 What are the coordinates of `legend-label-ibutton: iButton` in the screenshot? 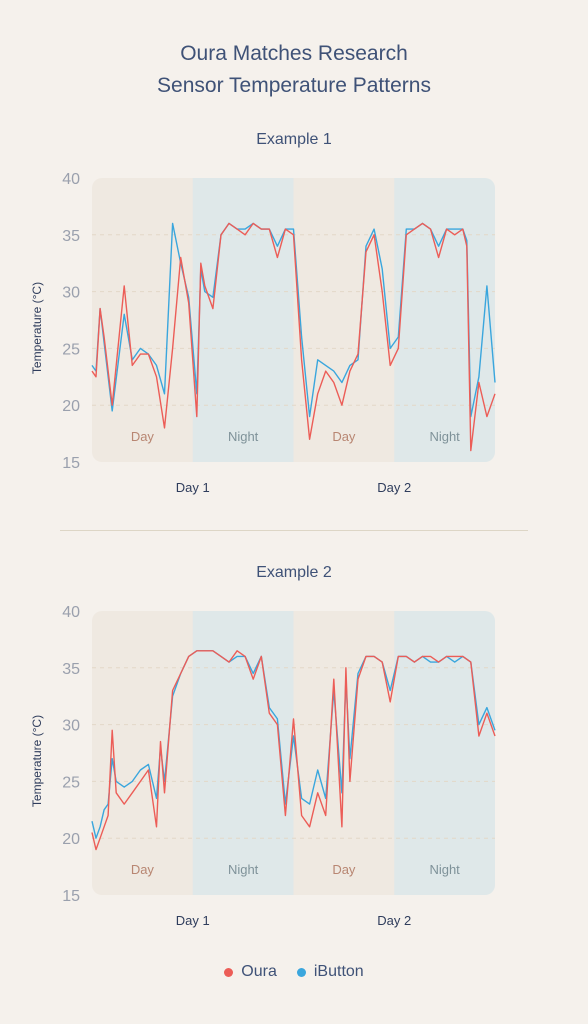 It's located at (338, 971).